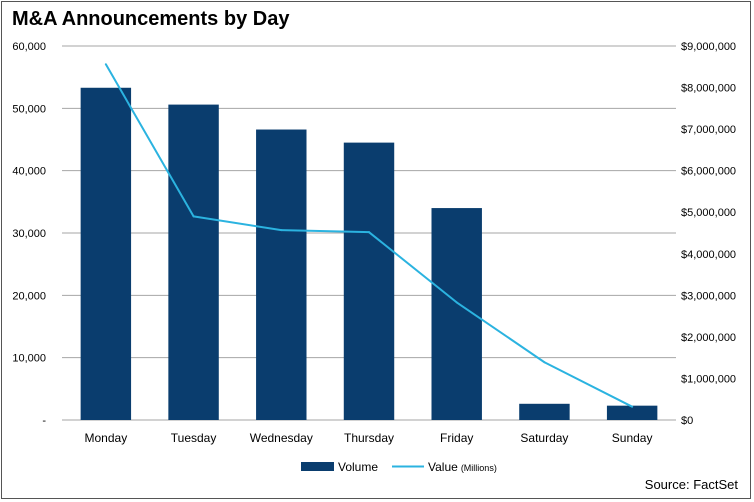  What do you see at coordinates (194, 438) in the screenshot?
I see `category-label: Tuesday` at bounding box center [194, 438].